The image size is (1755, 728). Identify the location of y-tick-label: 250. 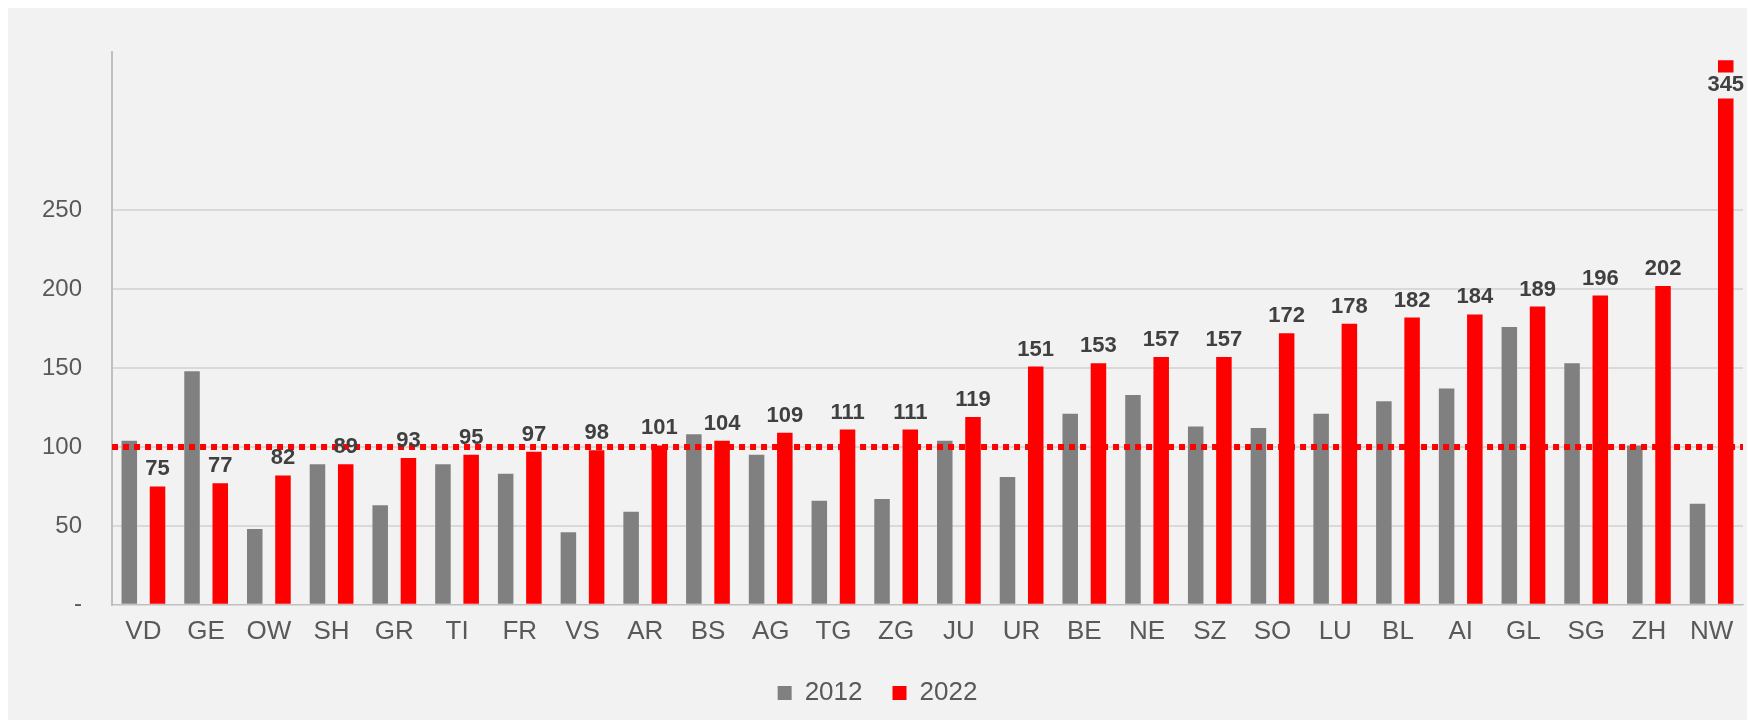
(62, 208).